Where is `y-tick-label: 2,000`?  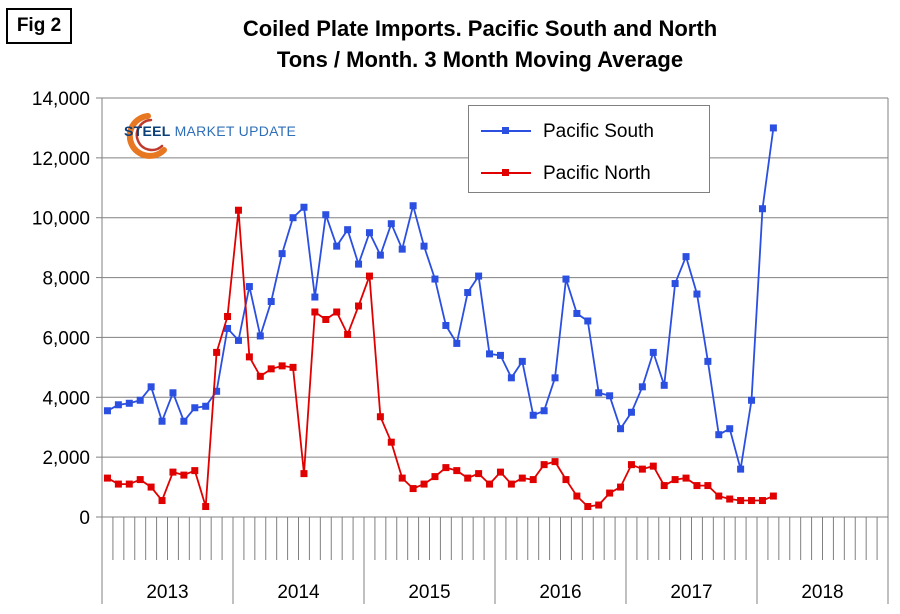 y-tick-label: 2,000 is located at coordinates (66, 458).